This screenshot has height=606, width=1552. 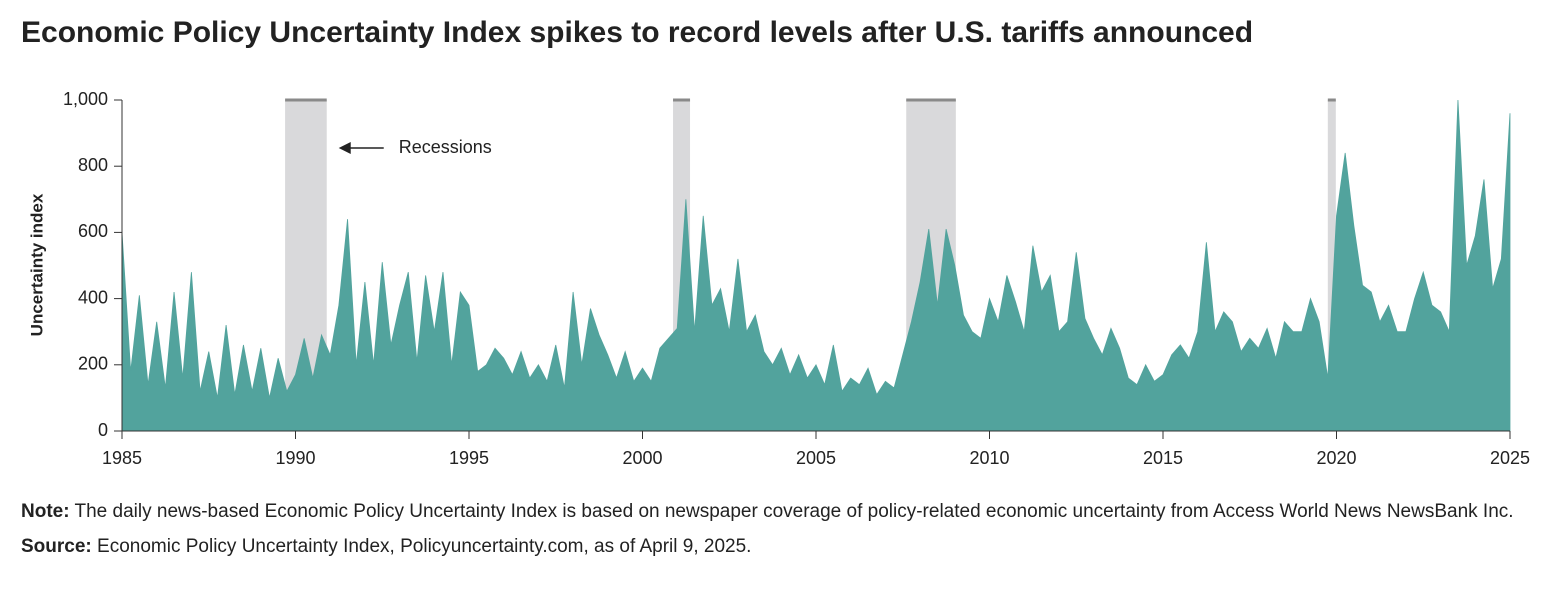 I want to click on y-tick-label: 0, so click(x=103, y=430).